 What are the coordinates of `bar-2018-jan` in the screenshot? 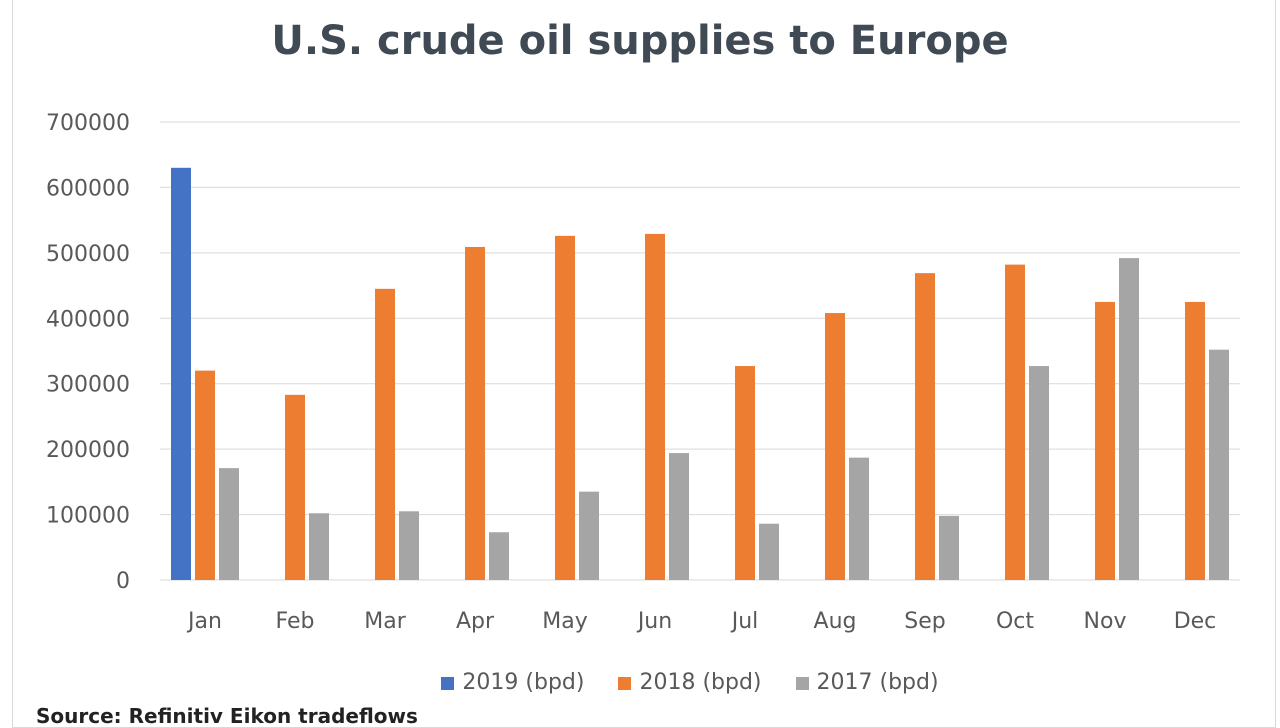 It's located at (205, 475).